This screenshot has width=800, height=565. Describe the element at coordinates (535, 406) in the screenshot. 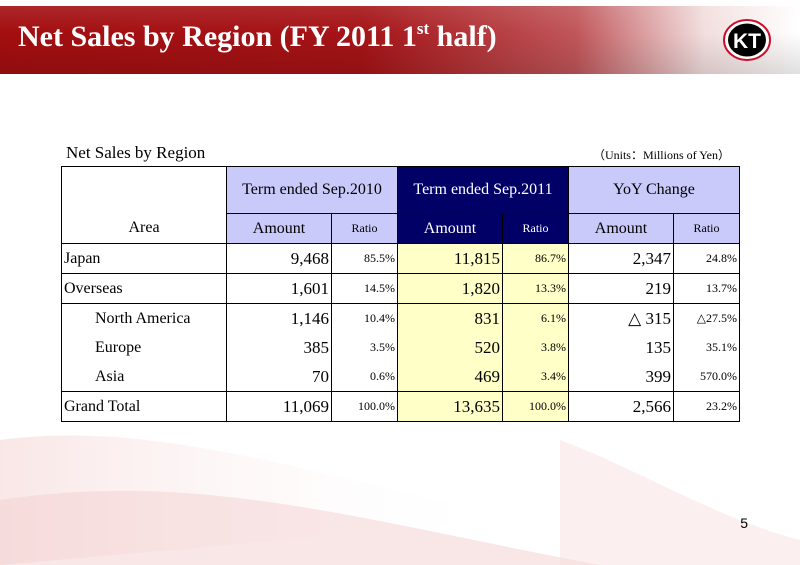

I see `ratio-2011-cell: 100.0%` at that location.